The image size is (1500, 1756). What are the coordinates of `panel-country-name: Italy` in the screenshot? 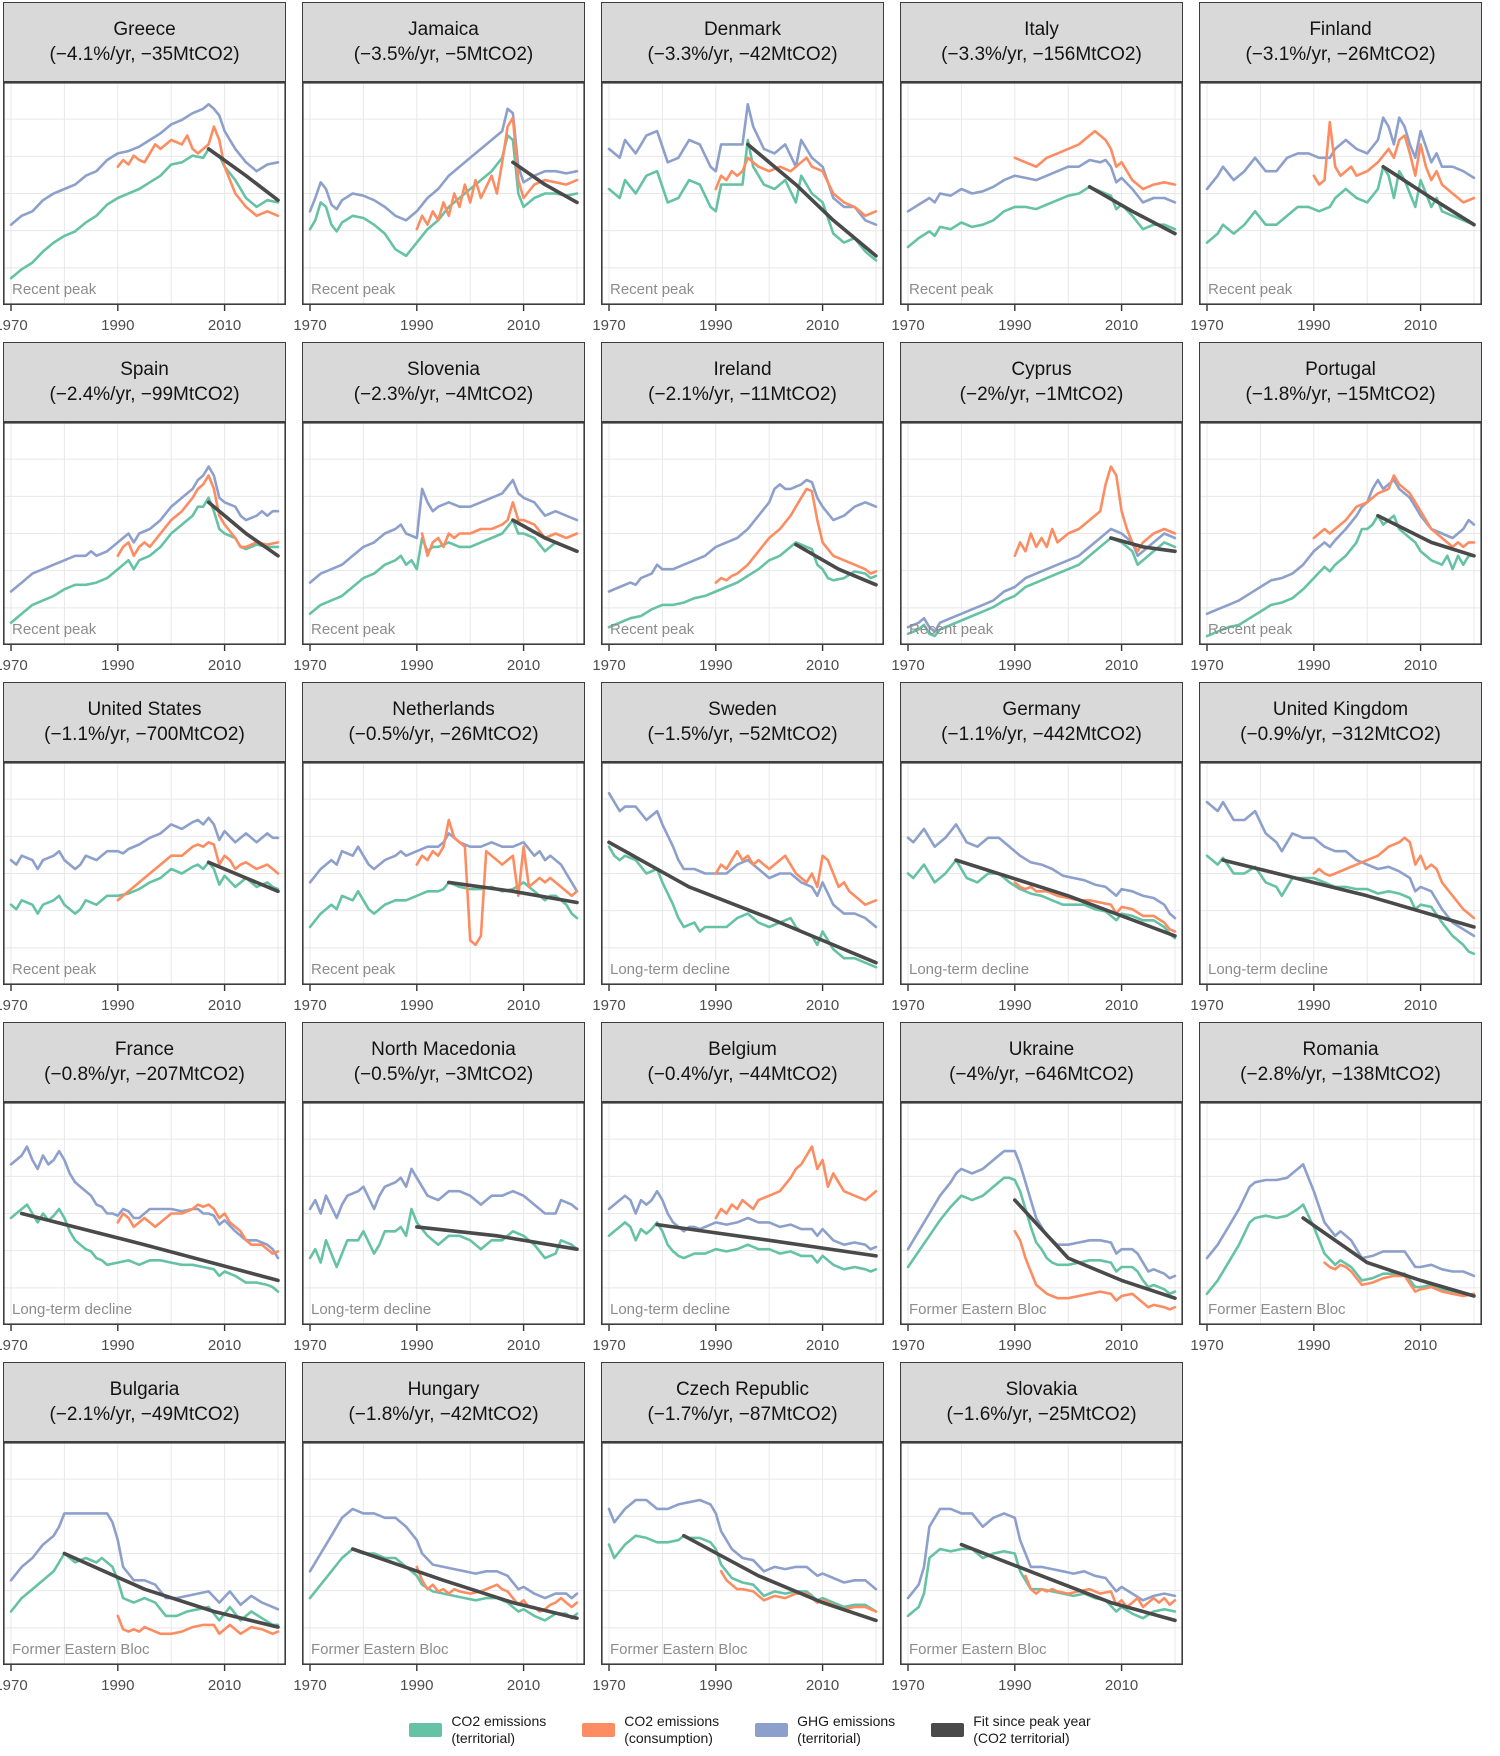 It's located at (1041, 29).